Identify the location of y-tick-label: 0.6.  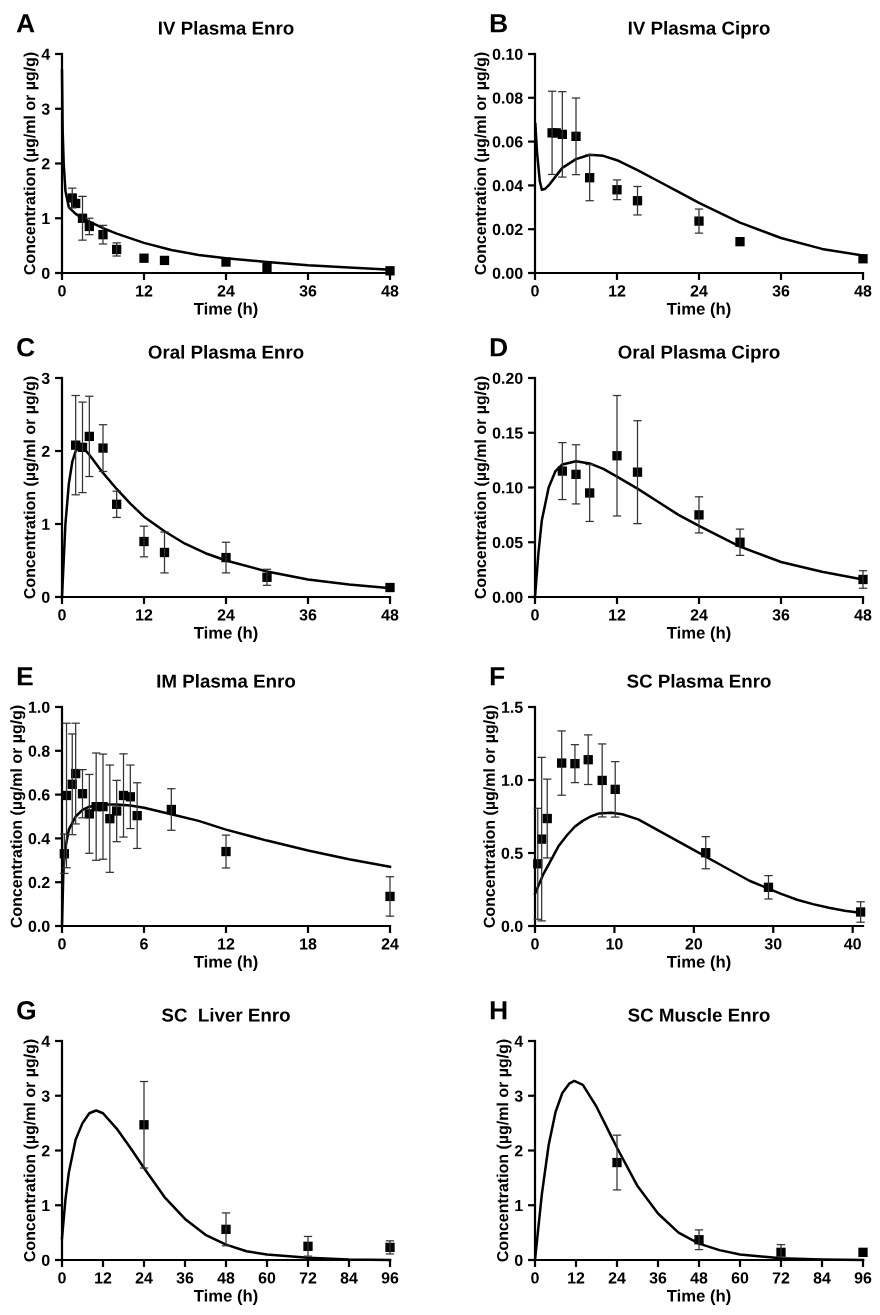
(39, 795).